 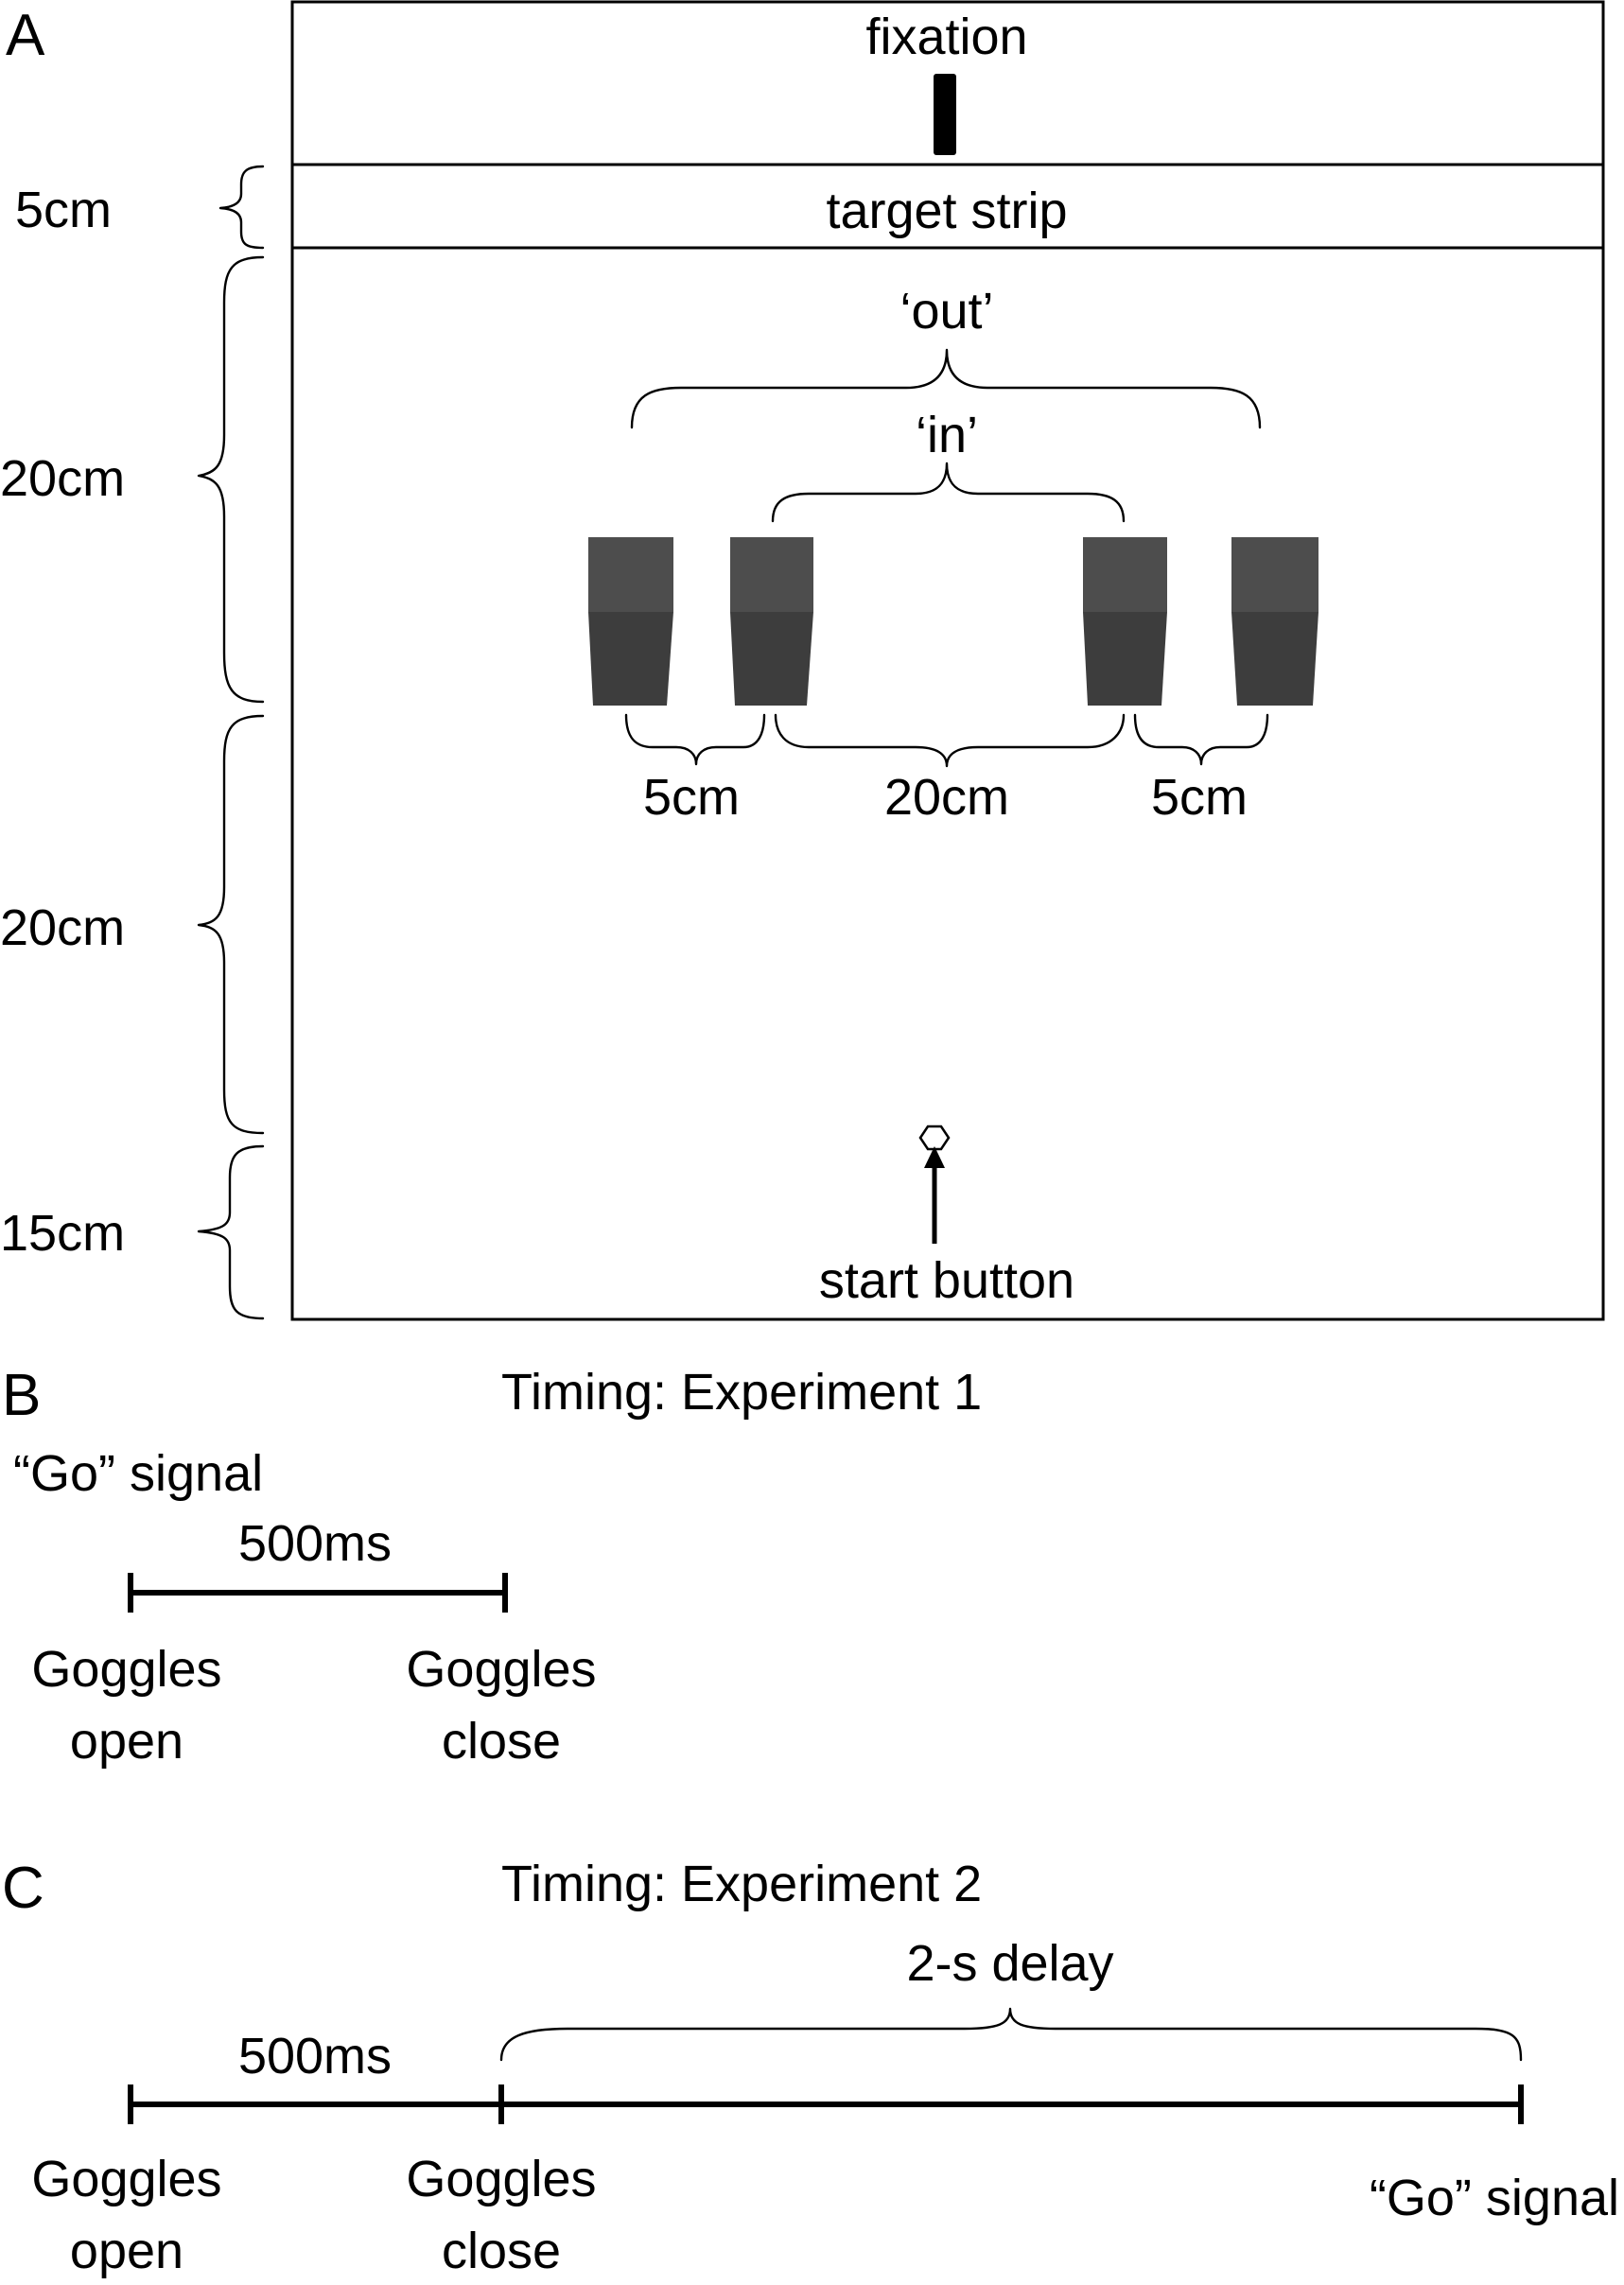 What do you see at coordinates (1010, 1964) in the screenshot?
I see `delay-label: 2-s delay` at bounding box center [1010, 1964].